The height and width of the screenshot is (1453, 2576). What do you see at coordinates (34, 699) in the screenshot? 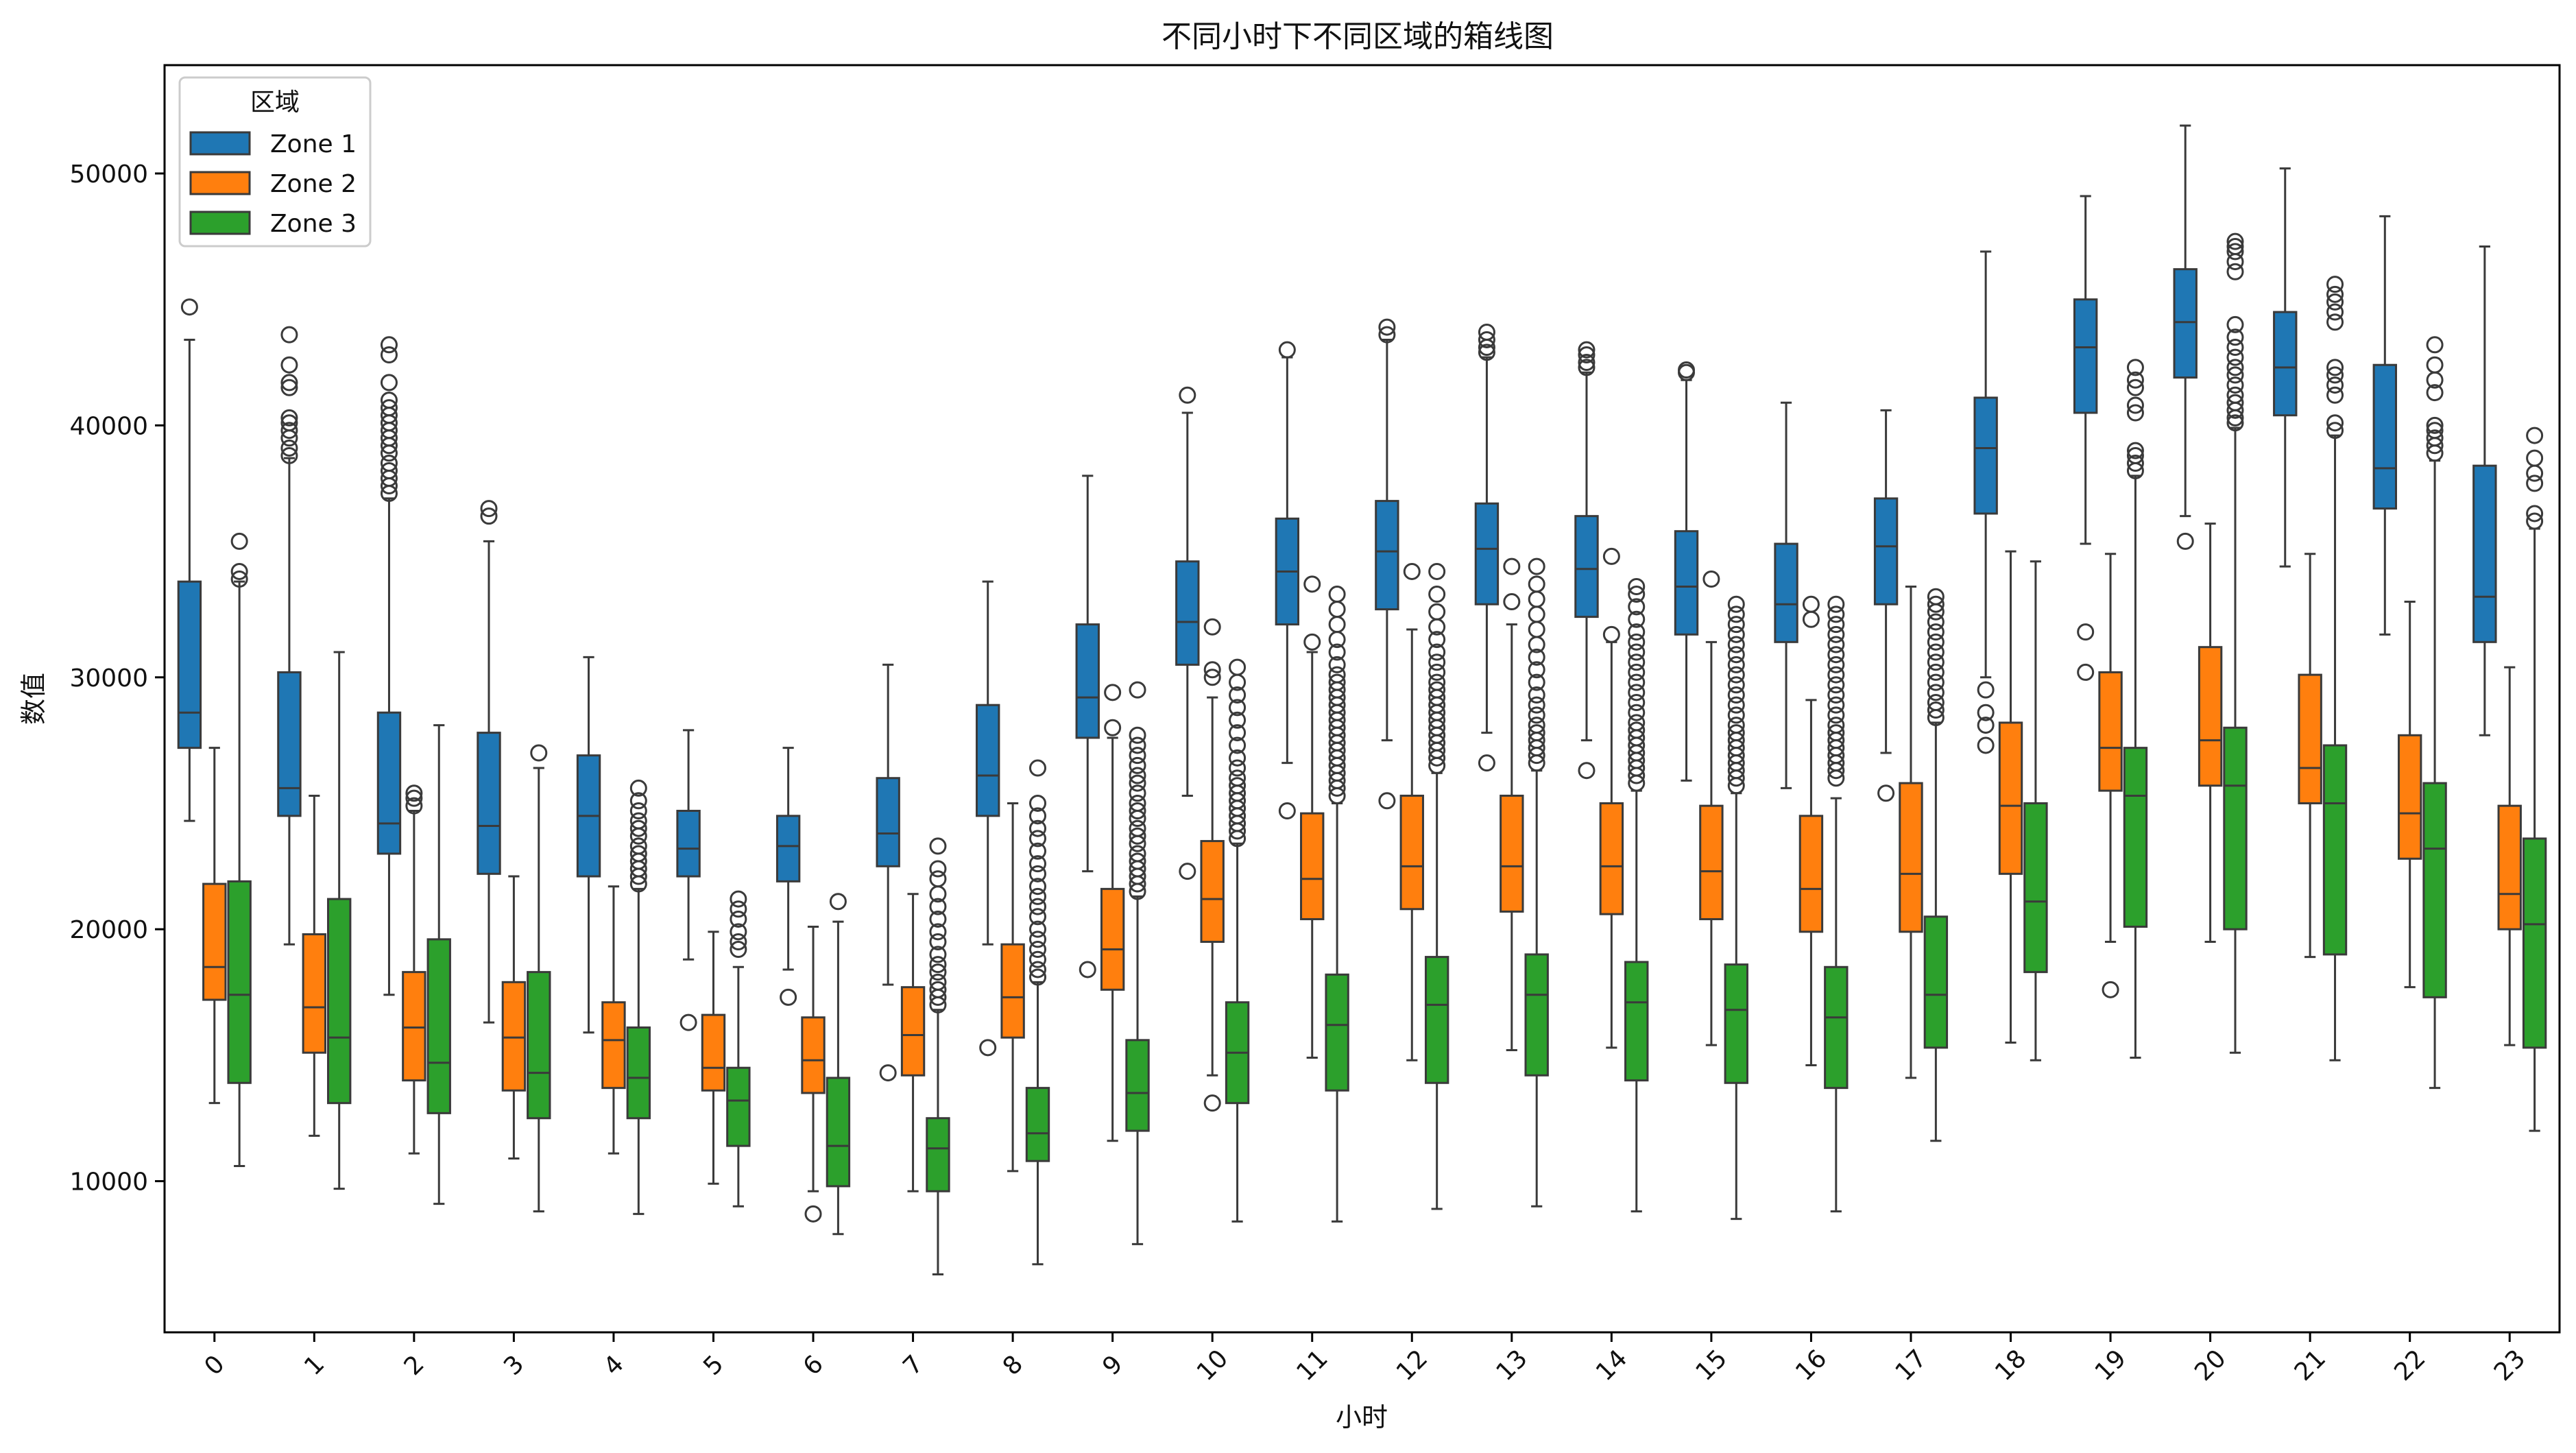
I see `y-axis-label: 数值` at bounding box center [34, 699].